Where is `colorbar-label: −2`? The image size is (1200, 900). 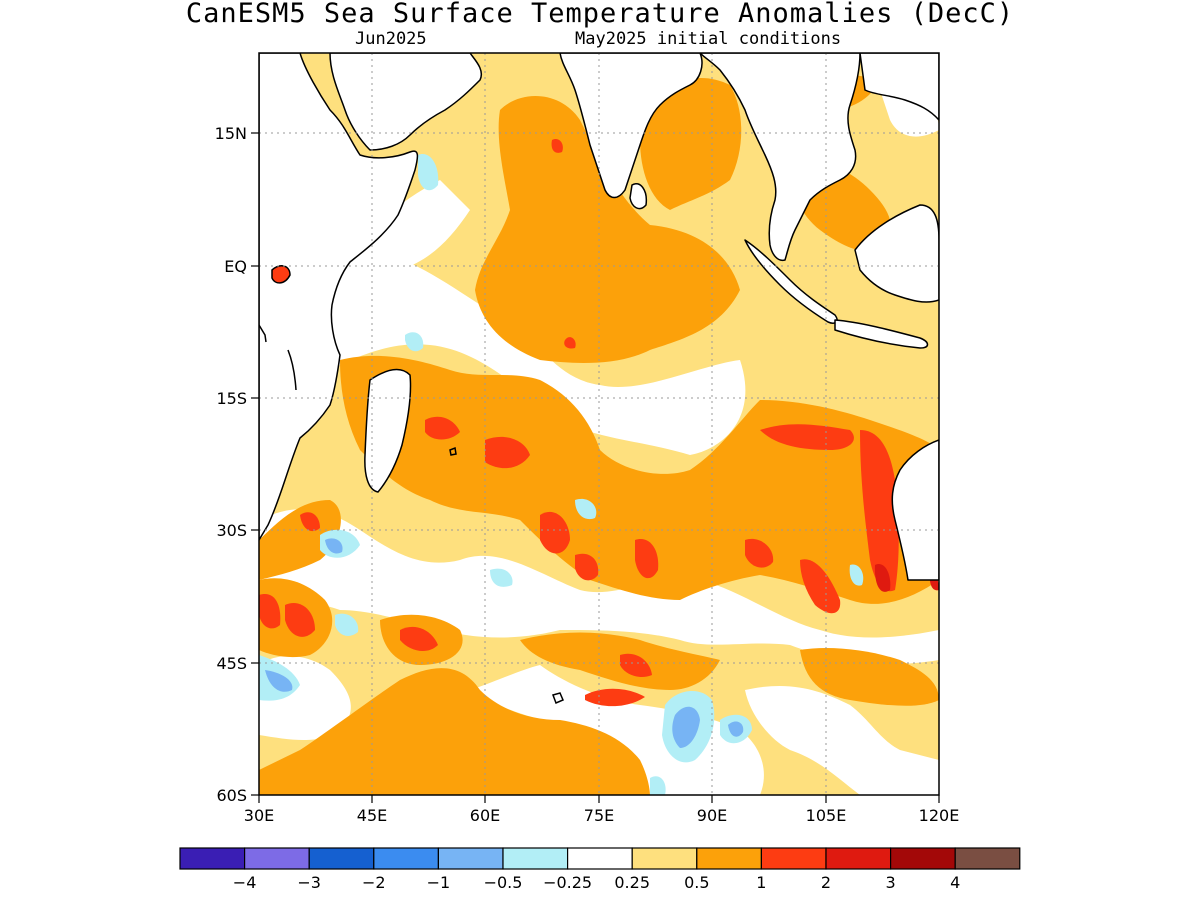 colorbar-label: −2 is located at coordinates (374, 882).